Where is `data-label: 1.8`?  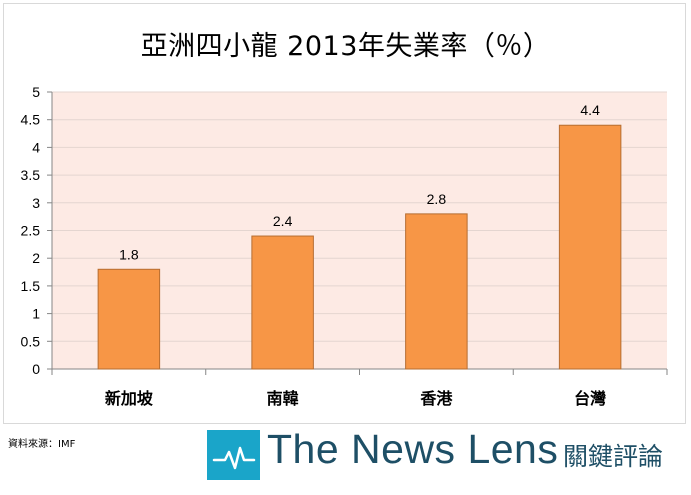
data-label: 1.8 is located at coordinates (129, 254).